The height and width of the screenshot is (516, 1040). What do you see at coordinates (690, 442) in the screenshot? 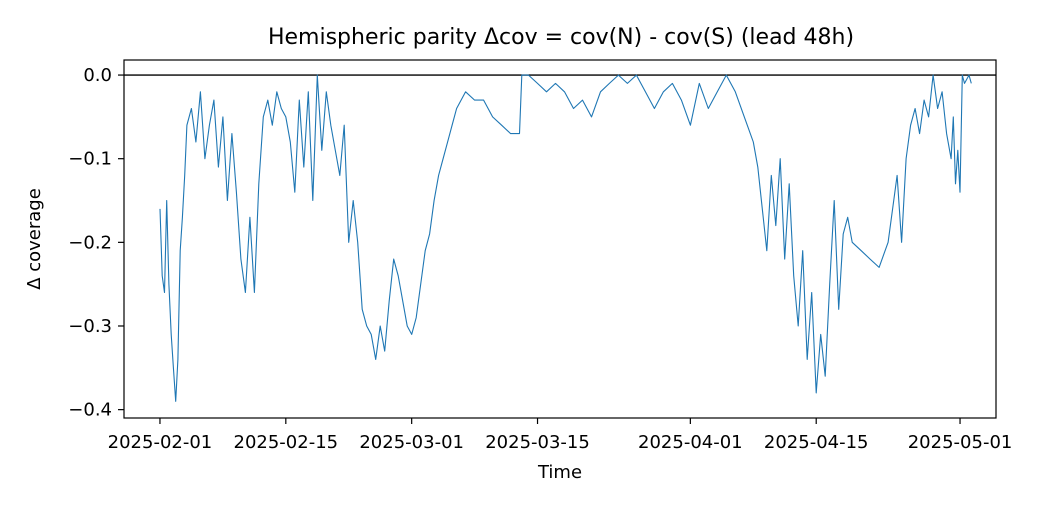
I see `x-tick-label: 2025-04-01` at bounding box center [690, 442].